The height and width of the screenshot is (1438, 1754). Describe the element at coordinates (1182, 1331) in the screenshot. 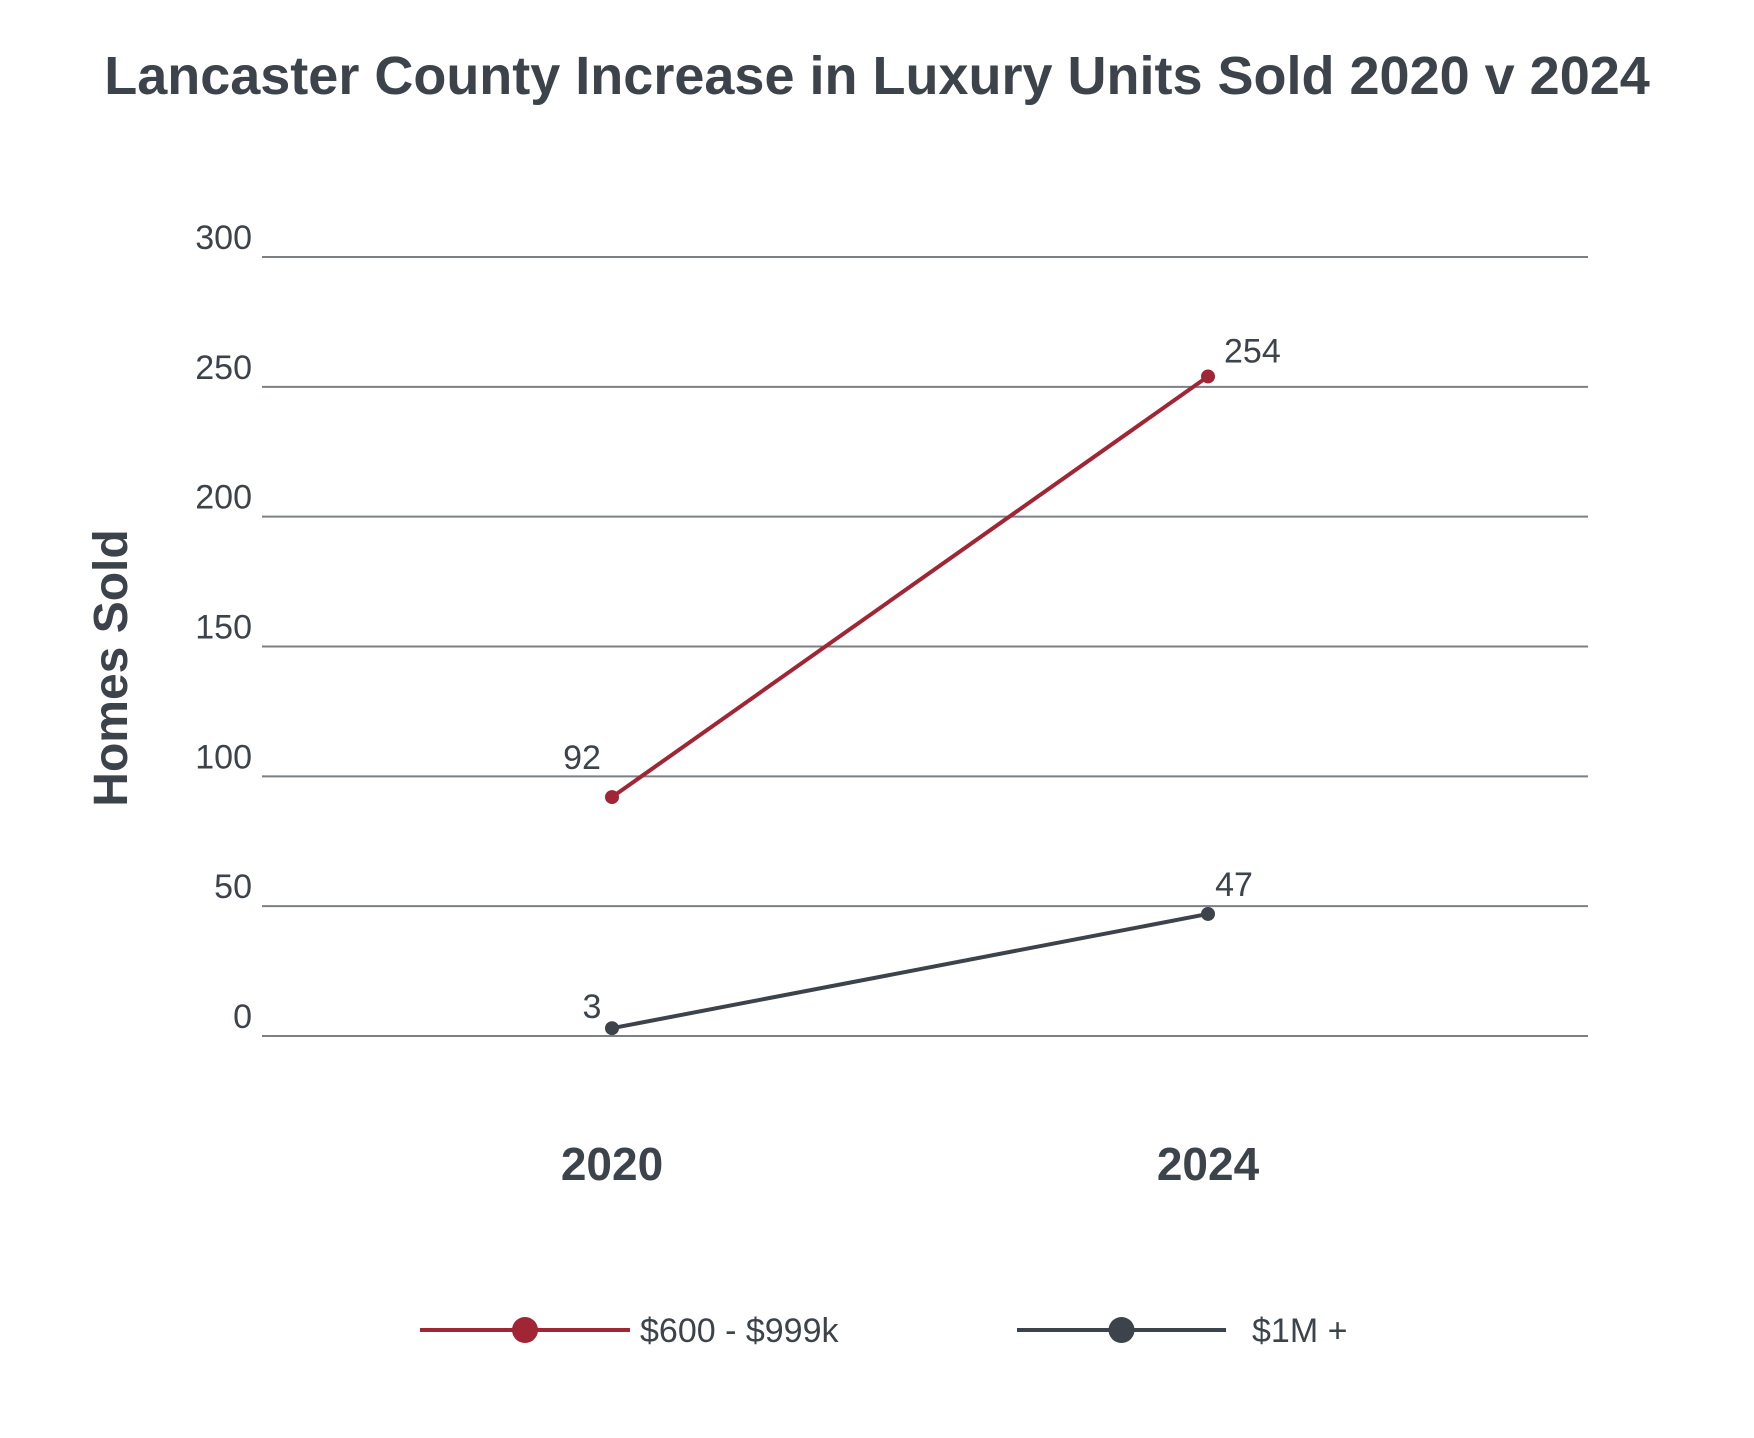

I see `legend-item-2: $1M +` at that location.